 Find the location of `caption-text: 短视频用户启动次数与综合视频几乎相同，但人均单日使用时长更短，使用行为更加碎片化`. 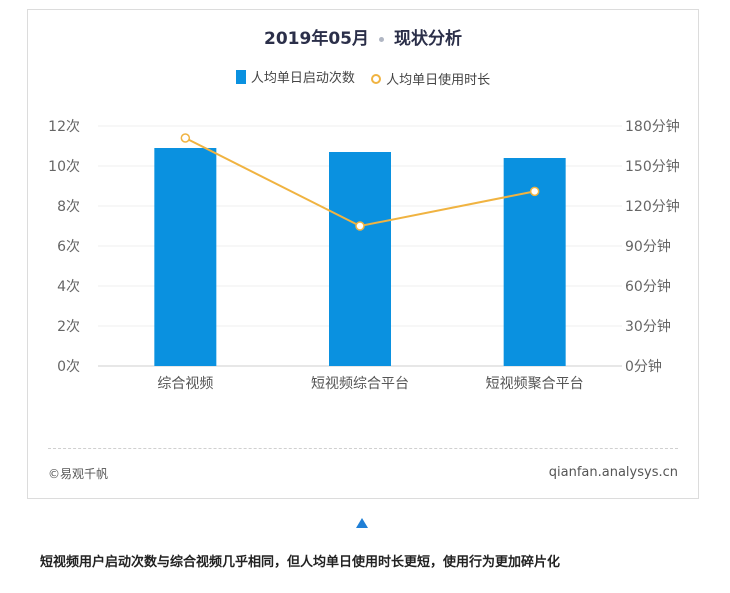

caption-text: 短视频用户启动次数与综合视频几乎相同，但人均单日使用时长更短，使用行为更加碎片化 is located at coordinates (300, 562).